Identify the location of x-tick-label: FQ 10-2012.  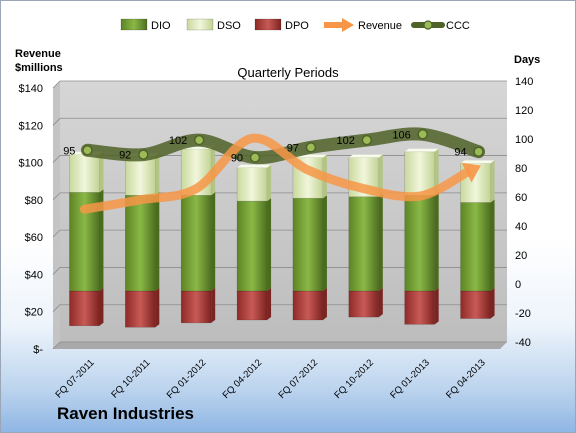
(354, 379).